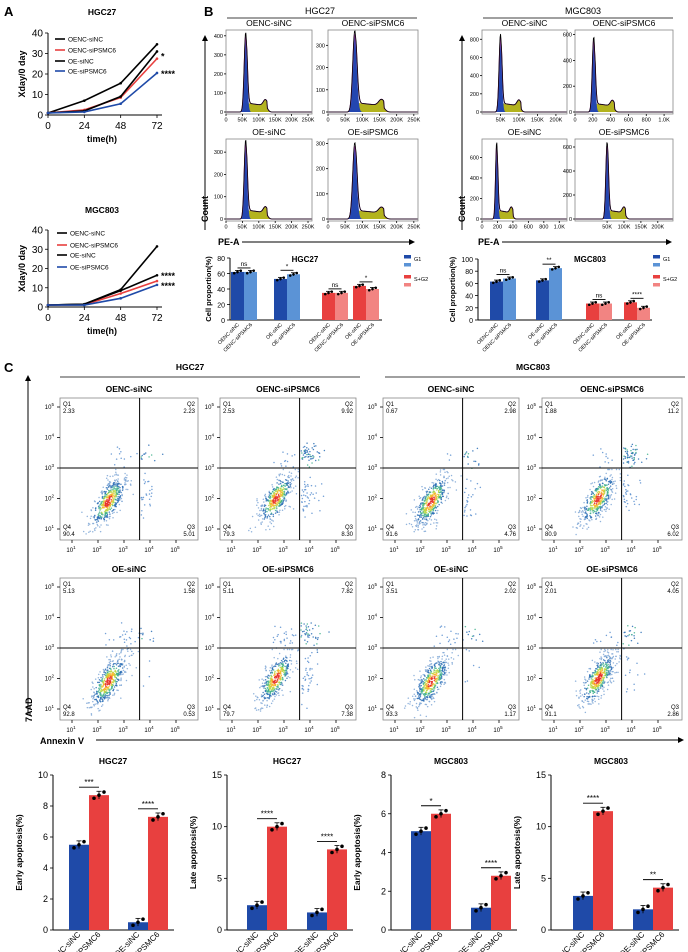 This screenshot has height=952, width=688. I want to click on y-tick-label: 102, so click(373, 678).